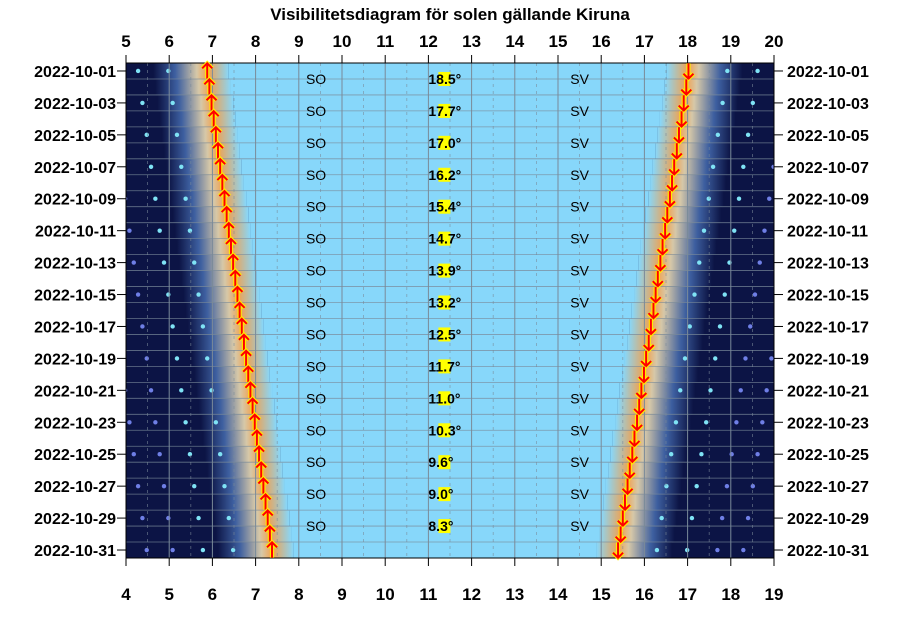 The image size is (900, 622). Describe the element at coordinates (75, 519) in the screenshot. I see `date-label-left: 2022-10-29` at that location.